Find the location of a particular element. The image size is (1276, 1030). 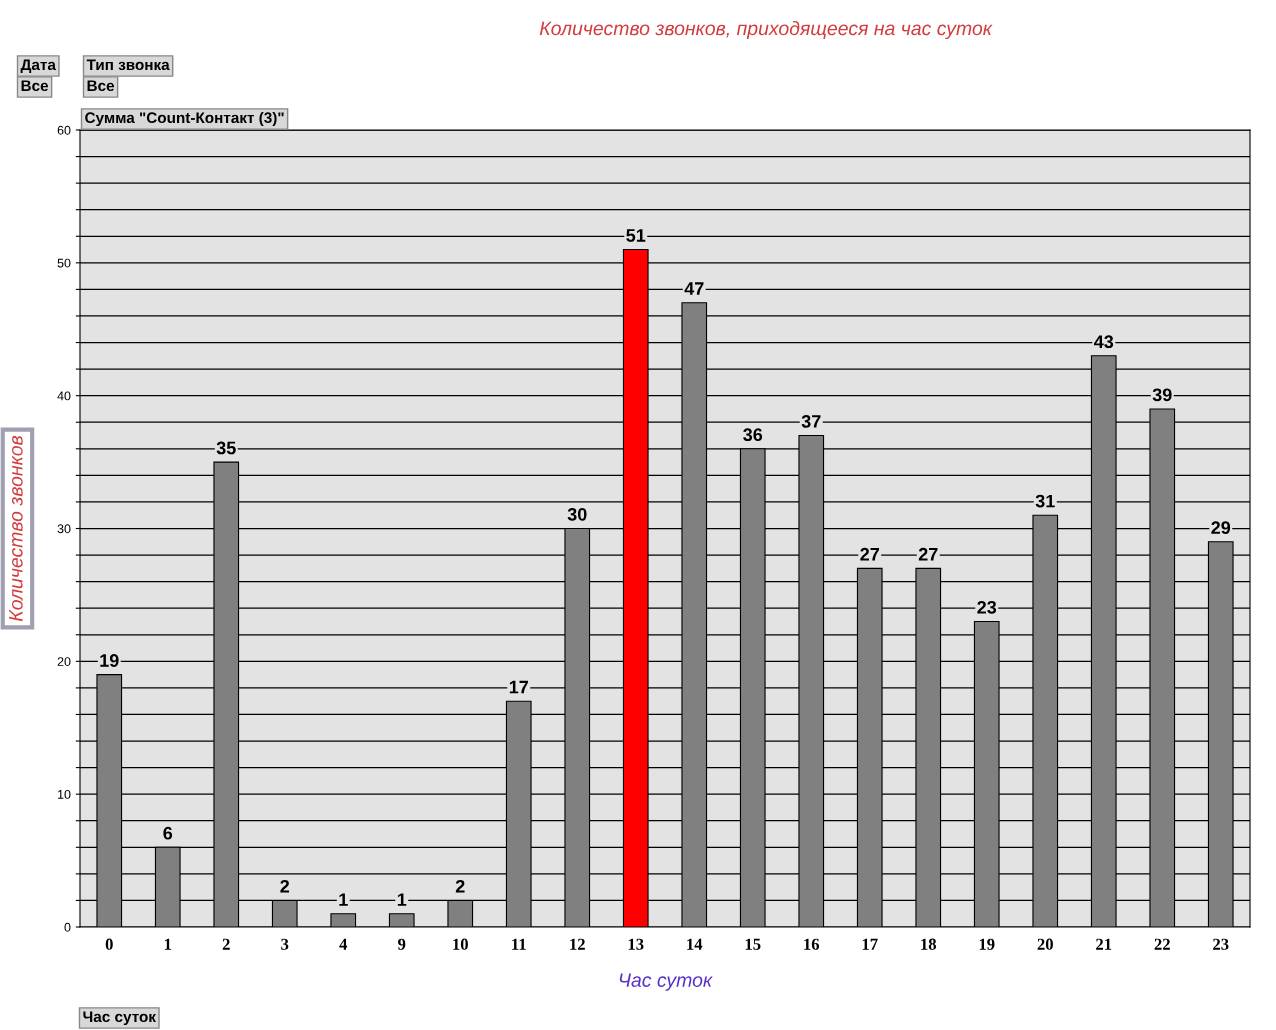

x-tick-label: 15 is located at coordinates (753, 944).